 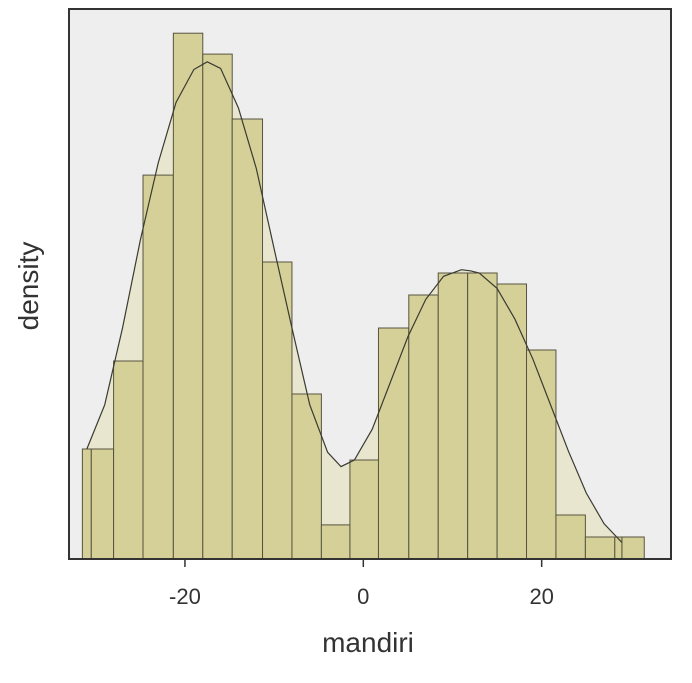 I want to click on y-axis-label: density, so click(x=28, y=286).